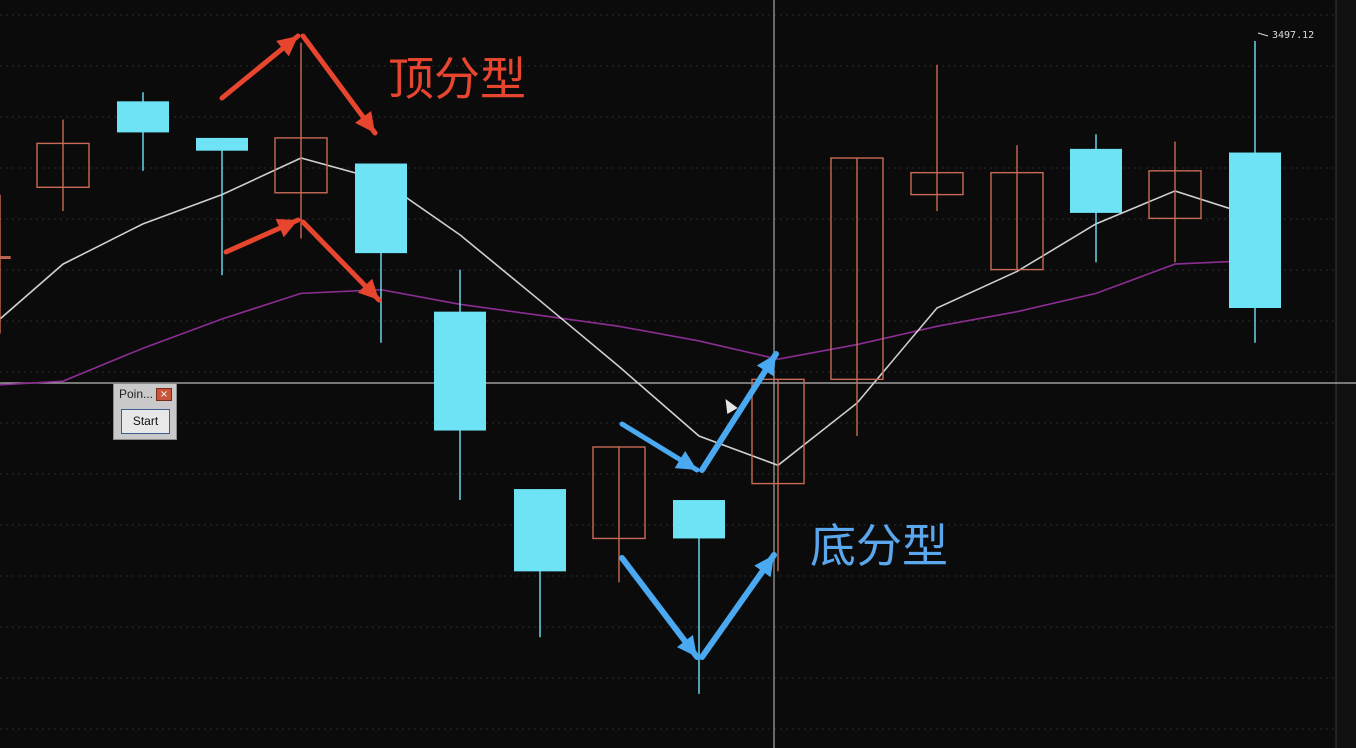 Image resolution: width=1356 pixels, height=748 pixels. Describe the element at coordinates (164, 394) in the screenshot. I see `close-icon: ×` at that location.